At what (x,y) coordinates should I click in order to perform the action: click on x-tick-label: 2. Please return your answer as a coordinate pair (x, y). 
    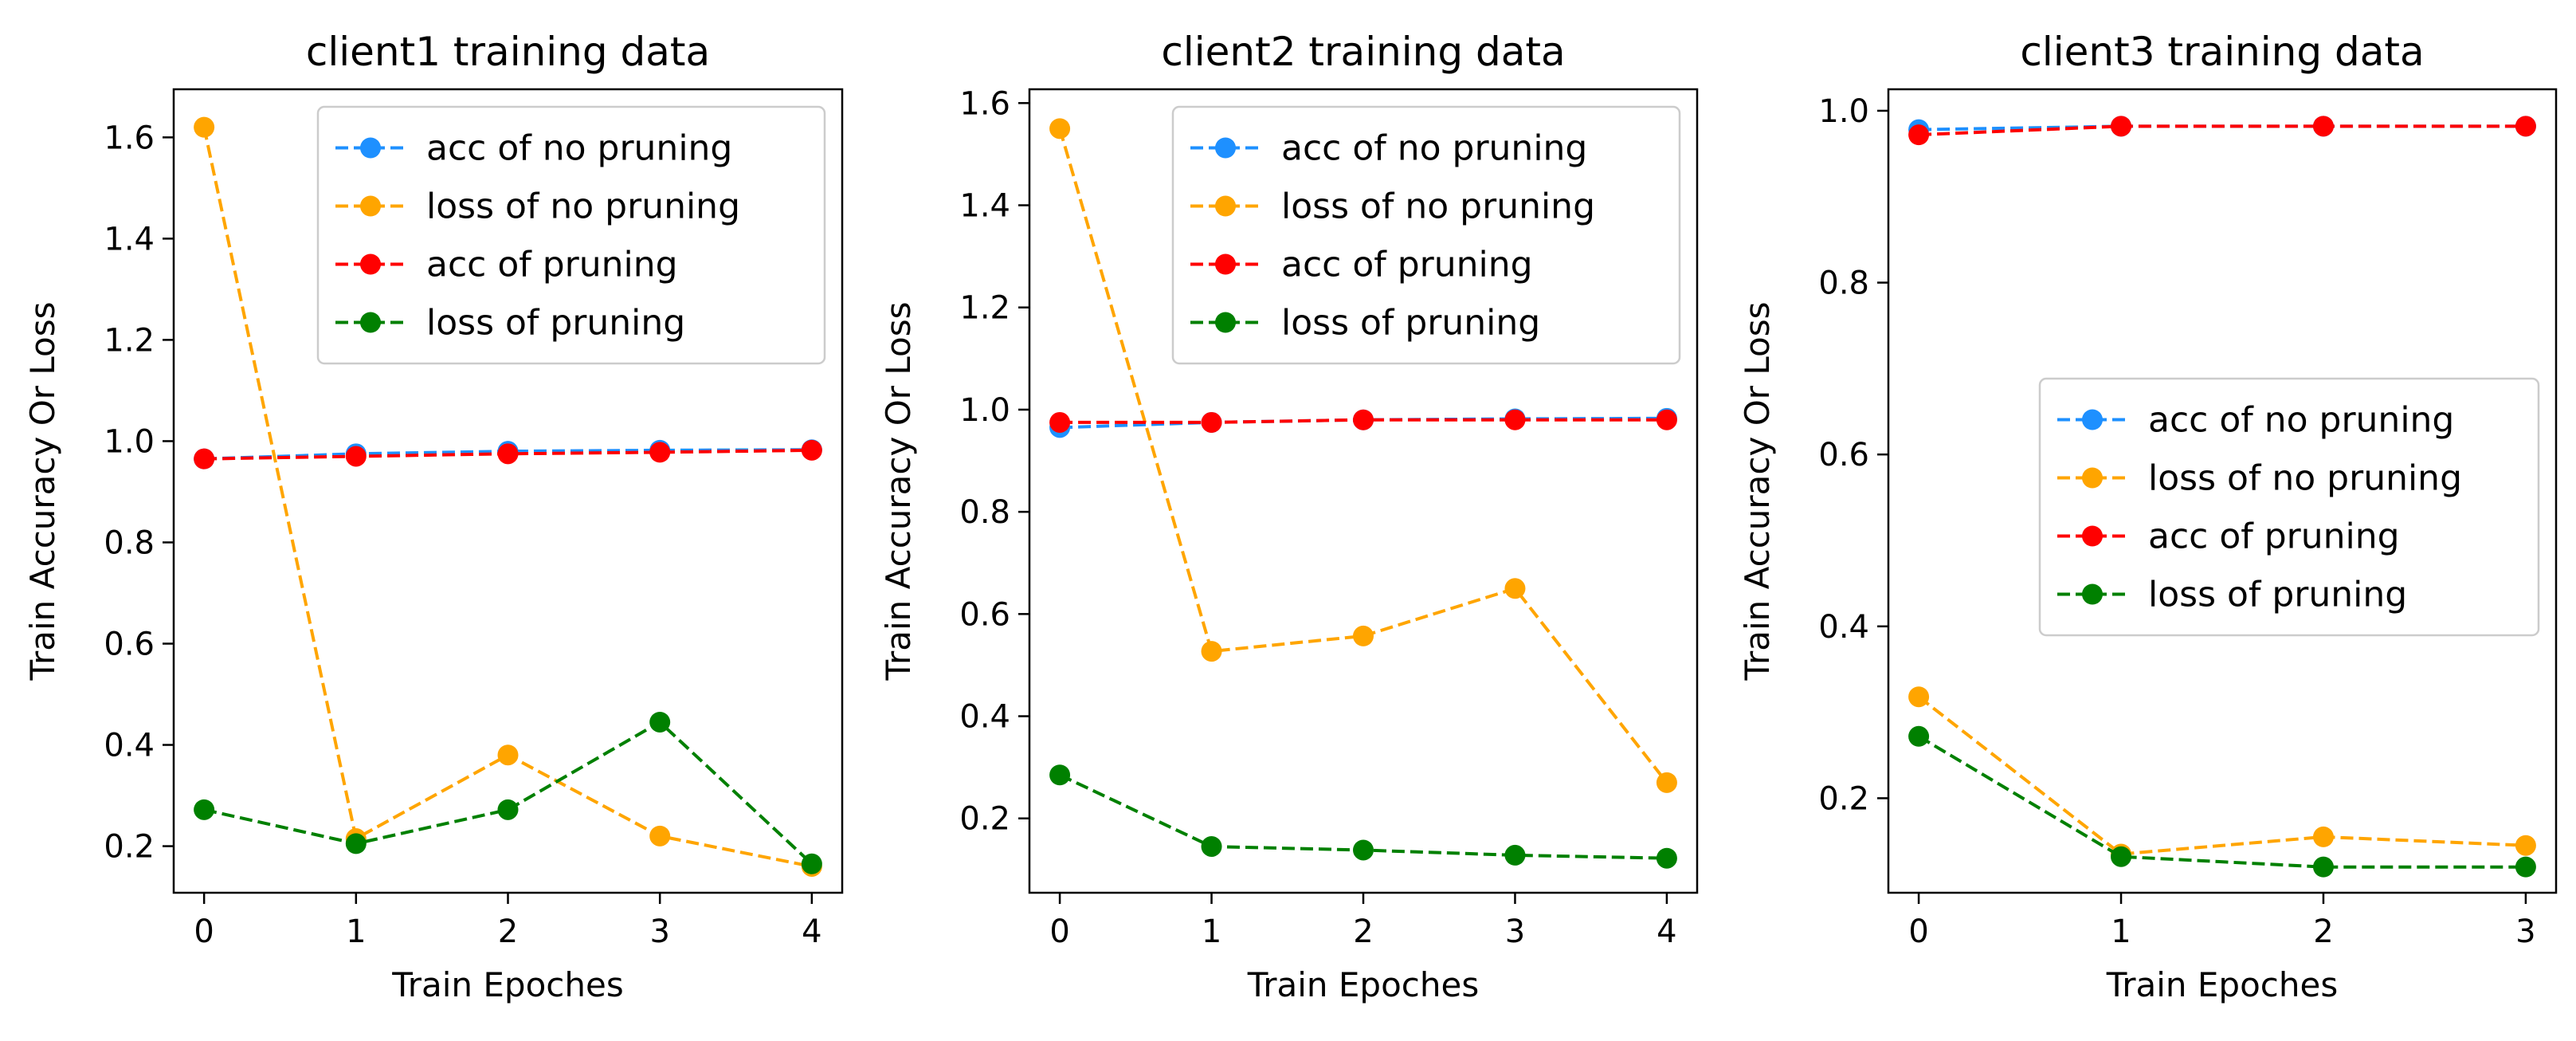
    Looking at the image, I should click on (508, 932).